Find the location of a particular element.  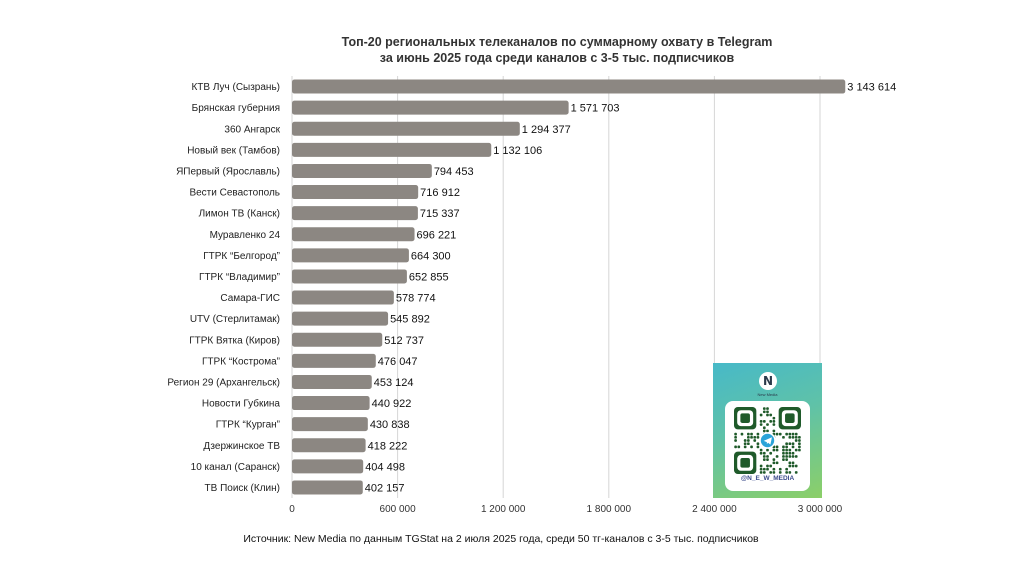

category-label: ЯПервый (Ярославль) is located at coordinates (228, 171).